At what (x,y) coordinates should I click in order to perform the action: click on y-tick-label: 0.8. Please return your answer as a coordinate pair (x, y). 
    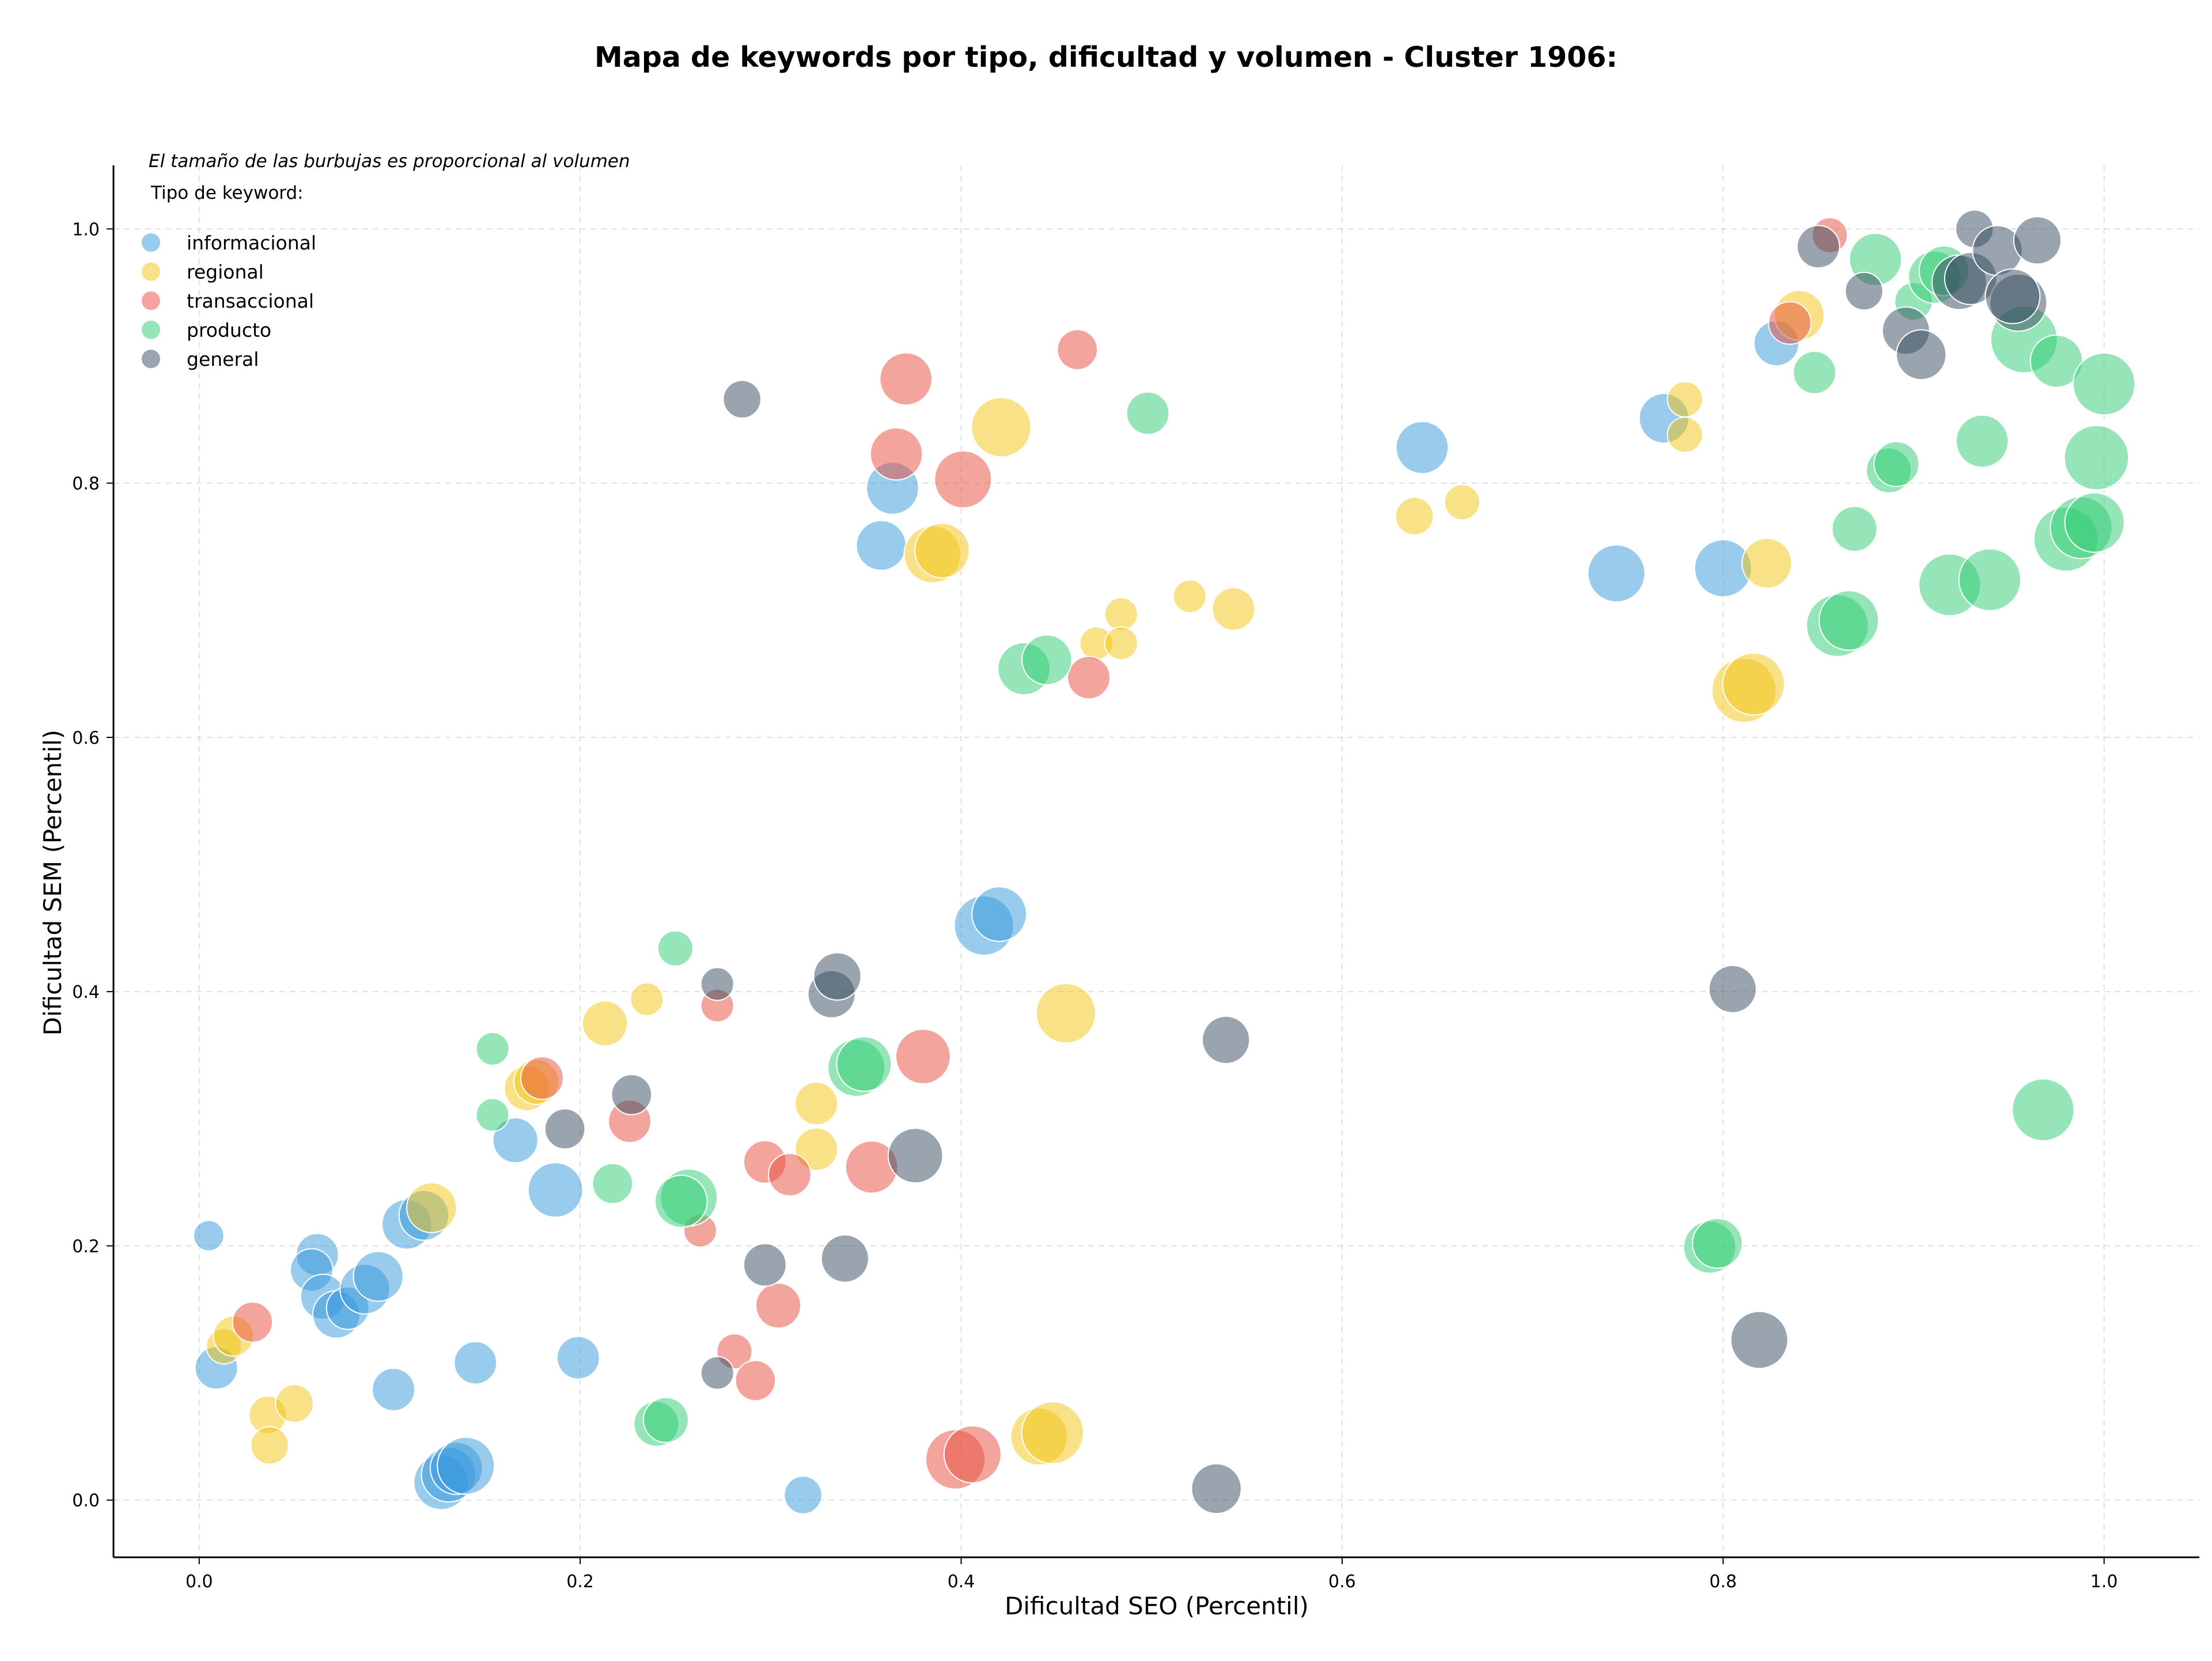
    Looking at the image, I should click on (86, 484).